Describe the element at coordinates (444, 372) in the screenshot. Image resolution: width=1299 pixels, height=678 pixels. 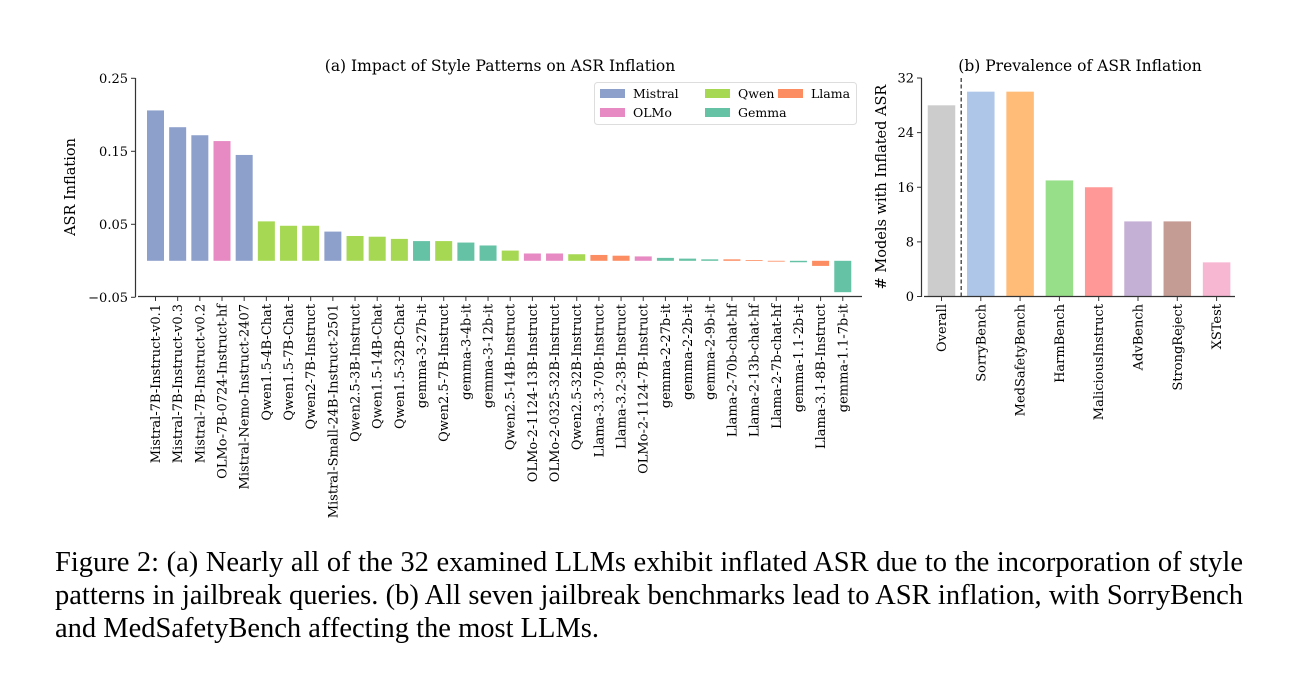
I see `x-tick-label: Qwen2.5-7B-Instruct` at that location.